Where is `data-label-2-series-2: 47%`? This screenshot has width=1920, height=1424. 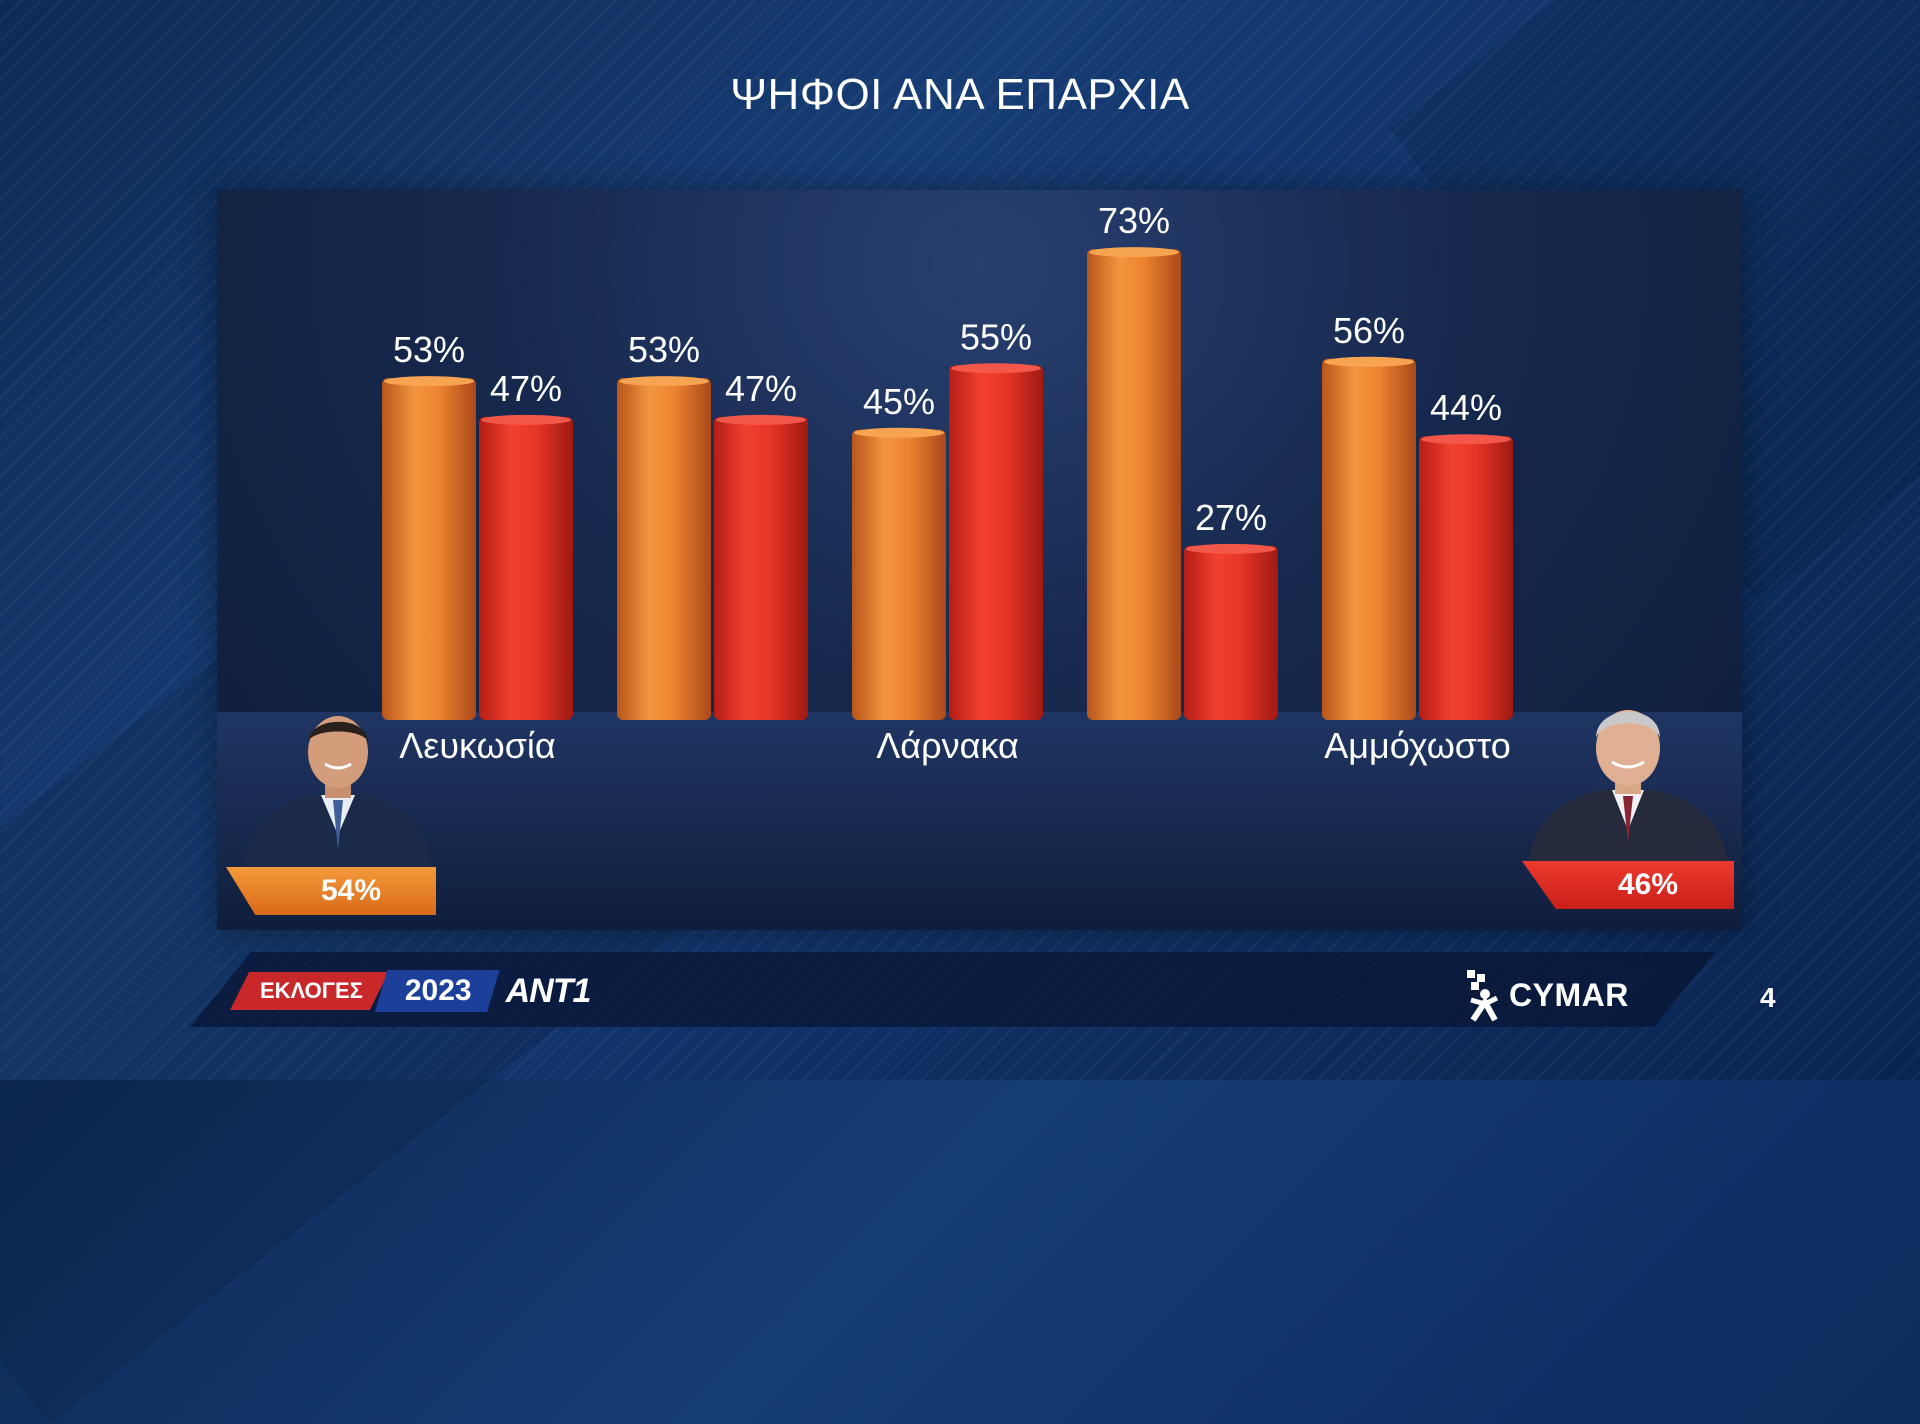
data-label-2-series-2: 47% is located at coordinates (761, 388).